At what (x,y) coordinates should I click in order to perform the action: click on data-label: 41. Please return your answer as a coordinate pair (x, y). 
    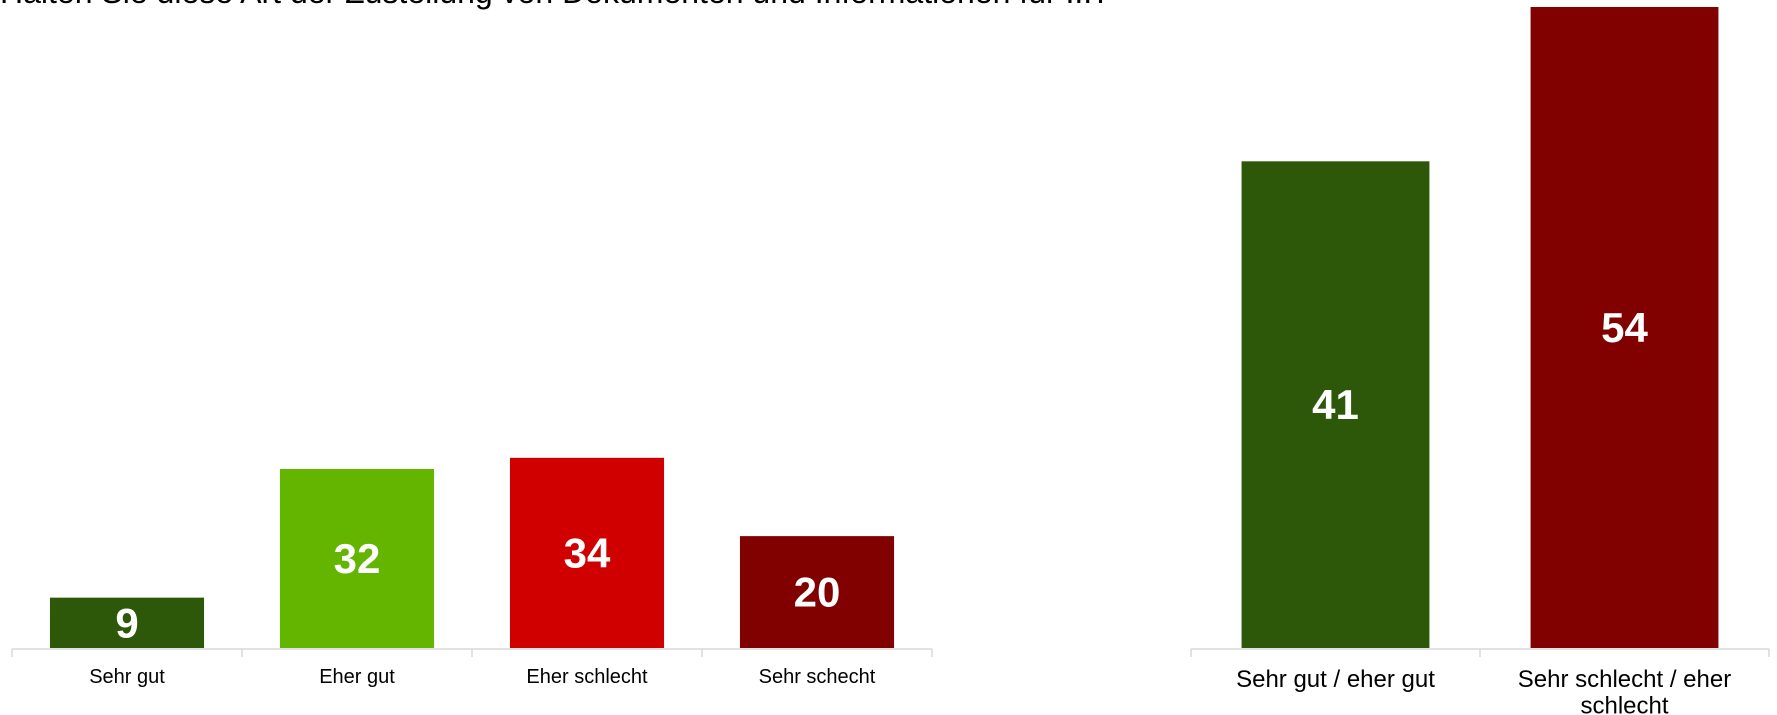
    Looking at the image, I should click on (1335, 404).